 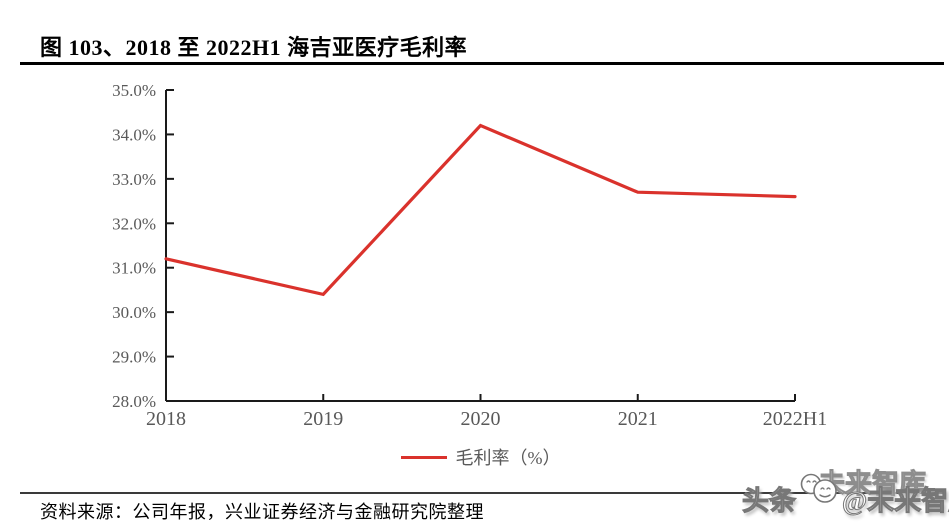 What do you see at coordinates (482, 493) in the screenshot?
I see `footer-divider-line` at bounding box center [482, 493].